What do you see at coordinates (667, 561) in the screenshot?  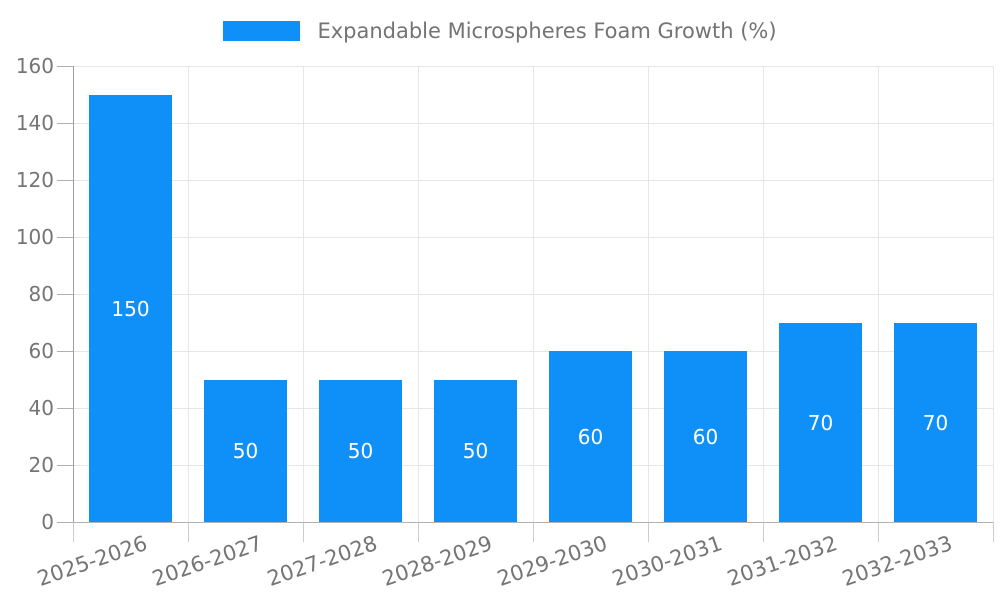 I see `x-axis-label: 2030-2031` at bounding box center [667, 561].